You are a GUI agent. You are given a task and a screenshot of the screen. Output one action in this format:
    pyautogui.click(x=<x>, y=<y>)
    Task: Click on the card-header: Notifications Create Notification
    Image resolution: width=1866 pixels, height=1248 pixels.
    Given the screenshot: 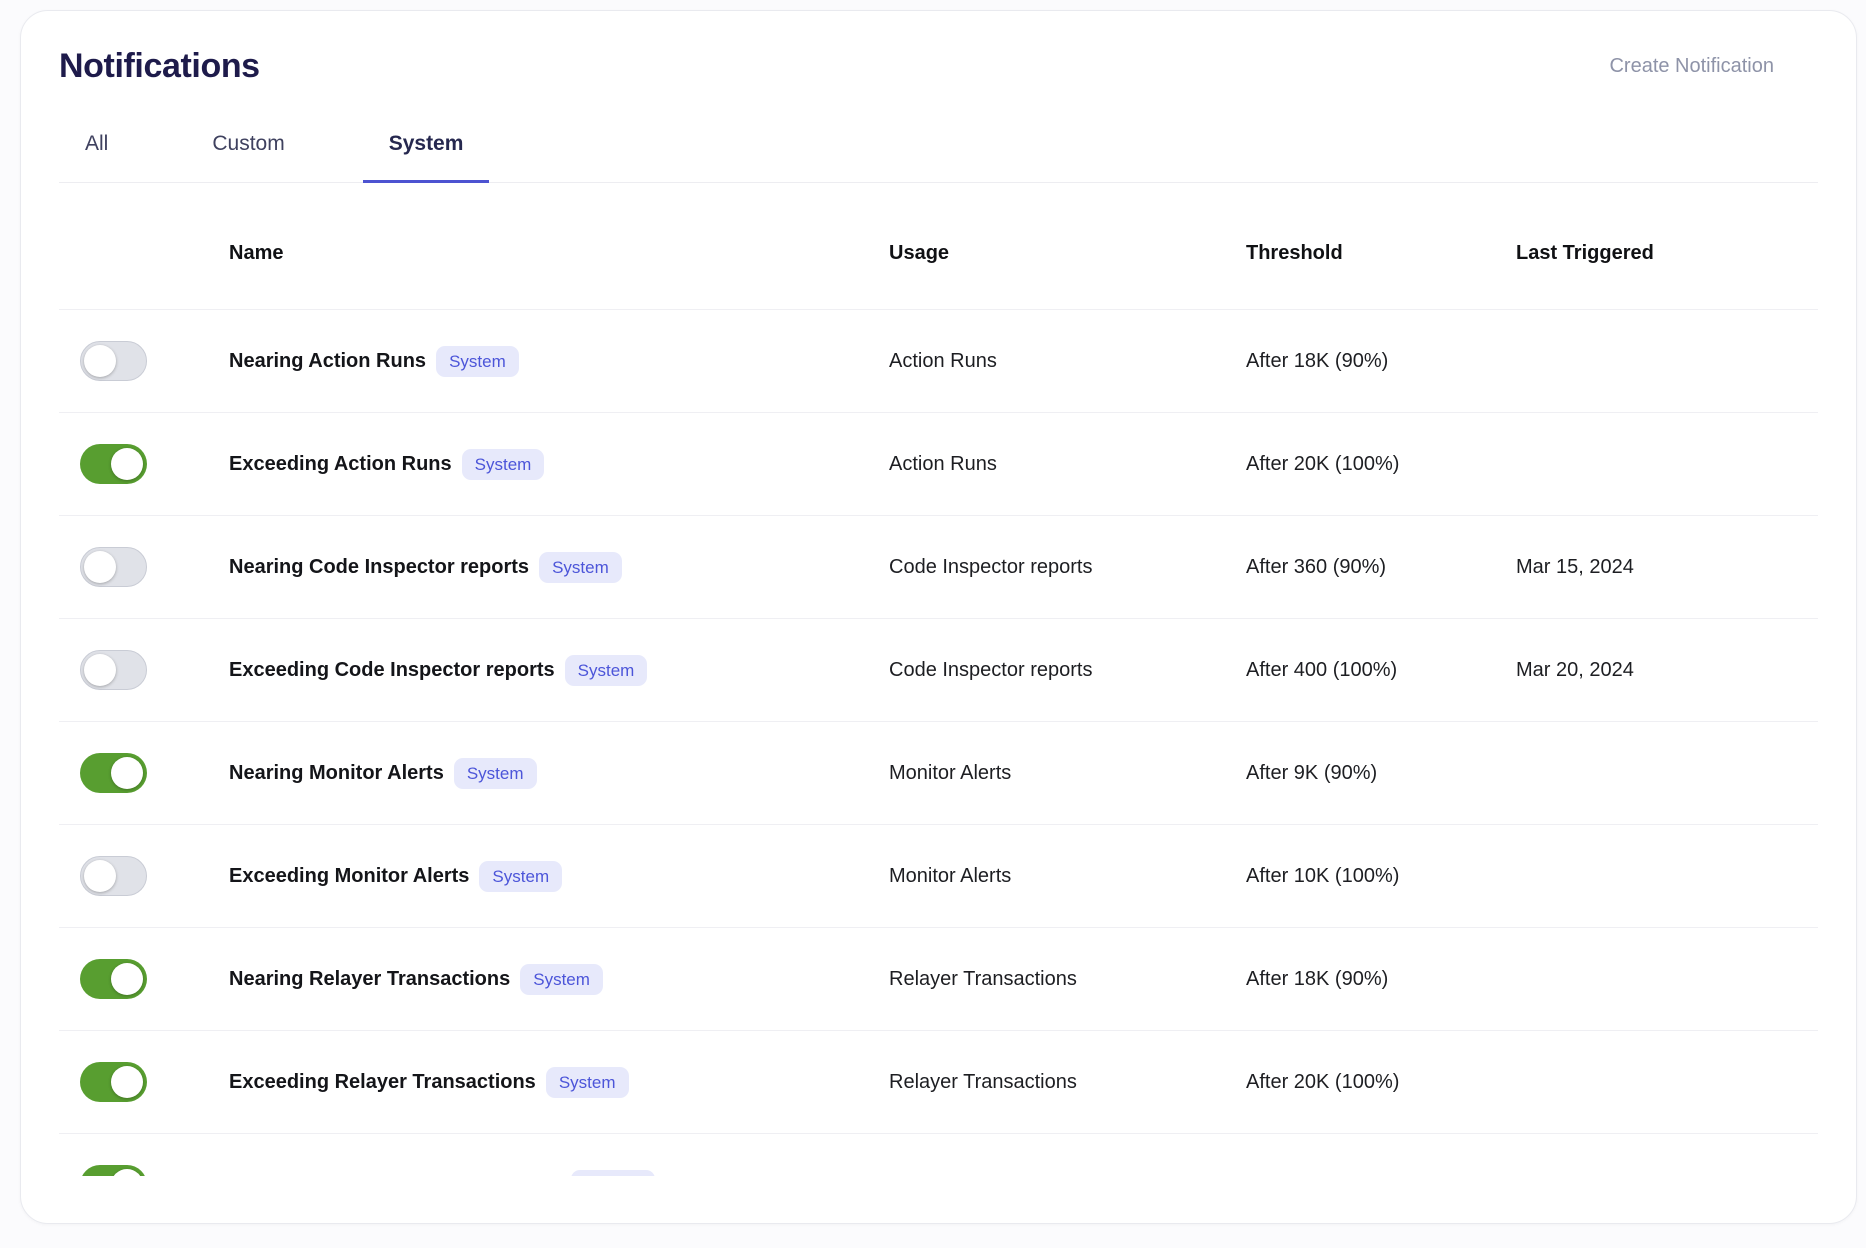 What is the action you would take?
    pyautogui.click(x=938, y=48)
    